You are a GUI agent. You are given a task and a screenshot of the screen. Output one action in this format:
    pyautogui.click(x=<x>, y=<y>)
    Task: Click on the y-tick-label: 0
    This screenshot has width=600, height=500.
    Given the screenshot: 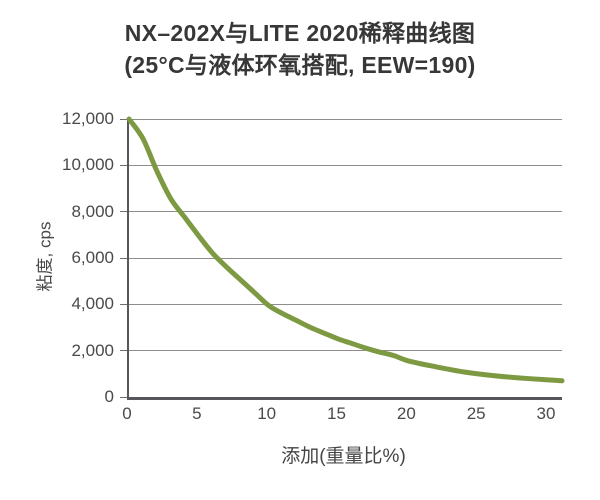 What is the action you would take?
    pyautogui.click(x=109, y=396)
    